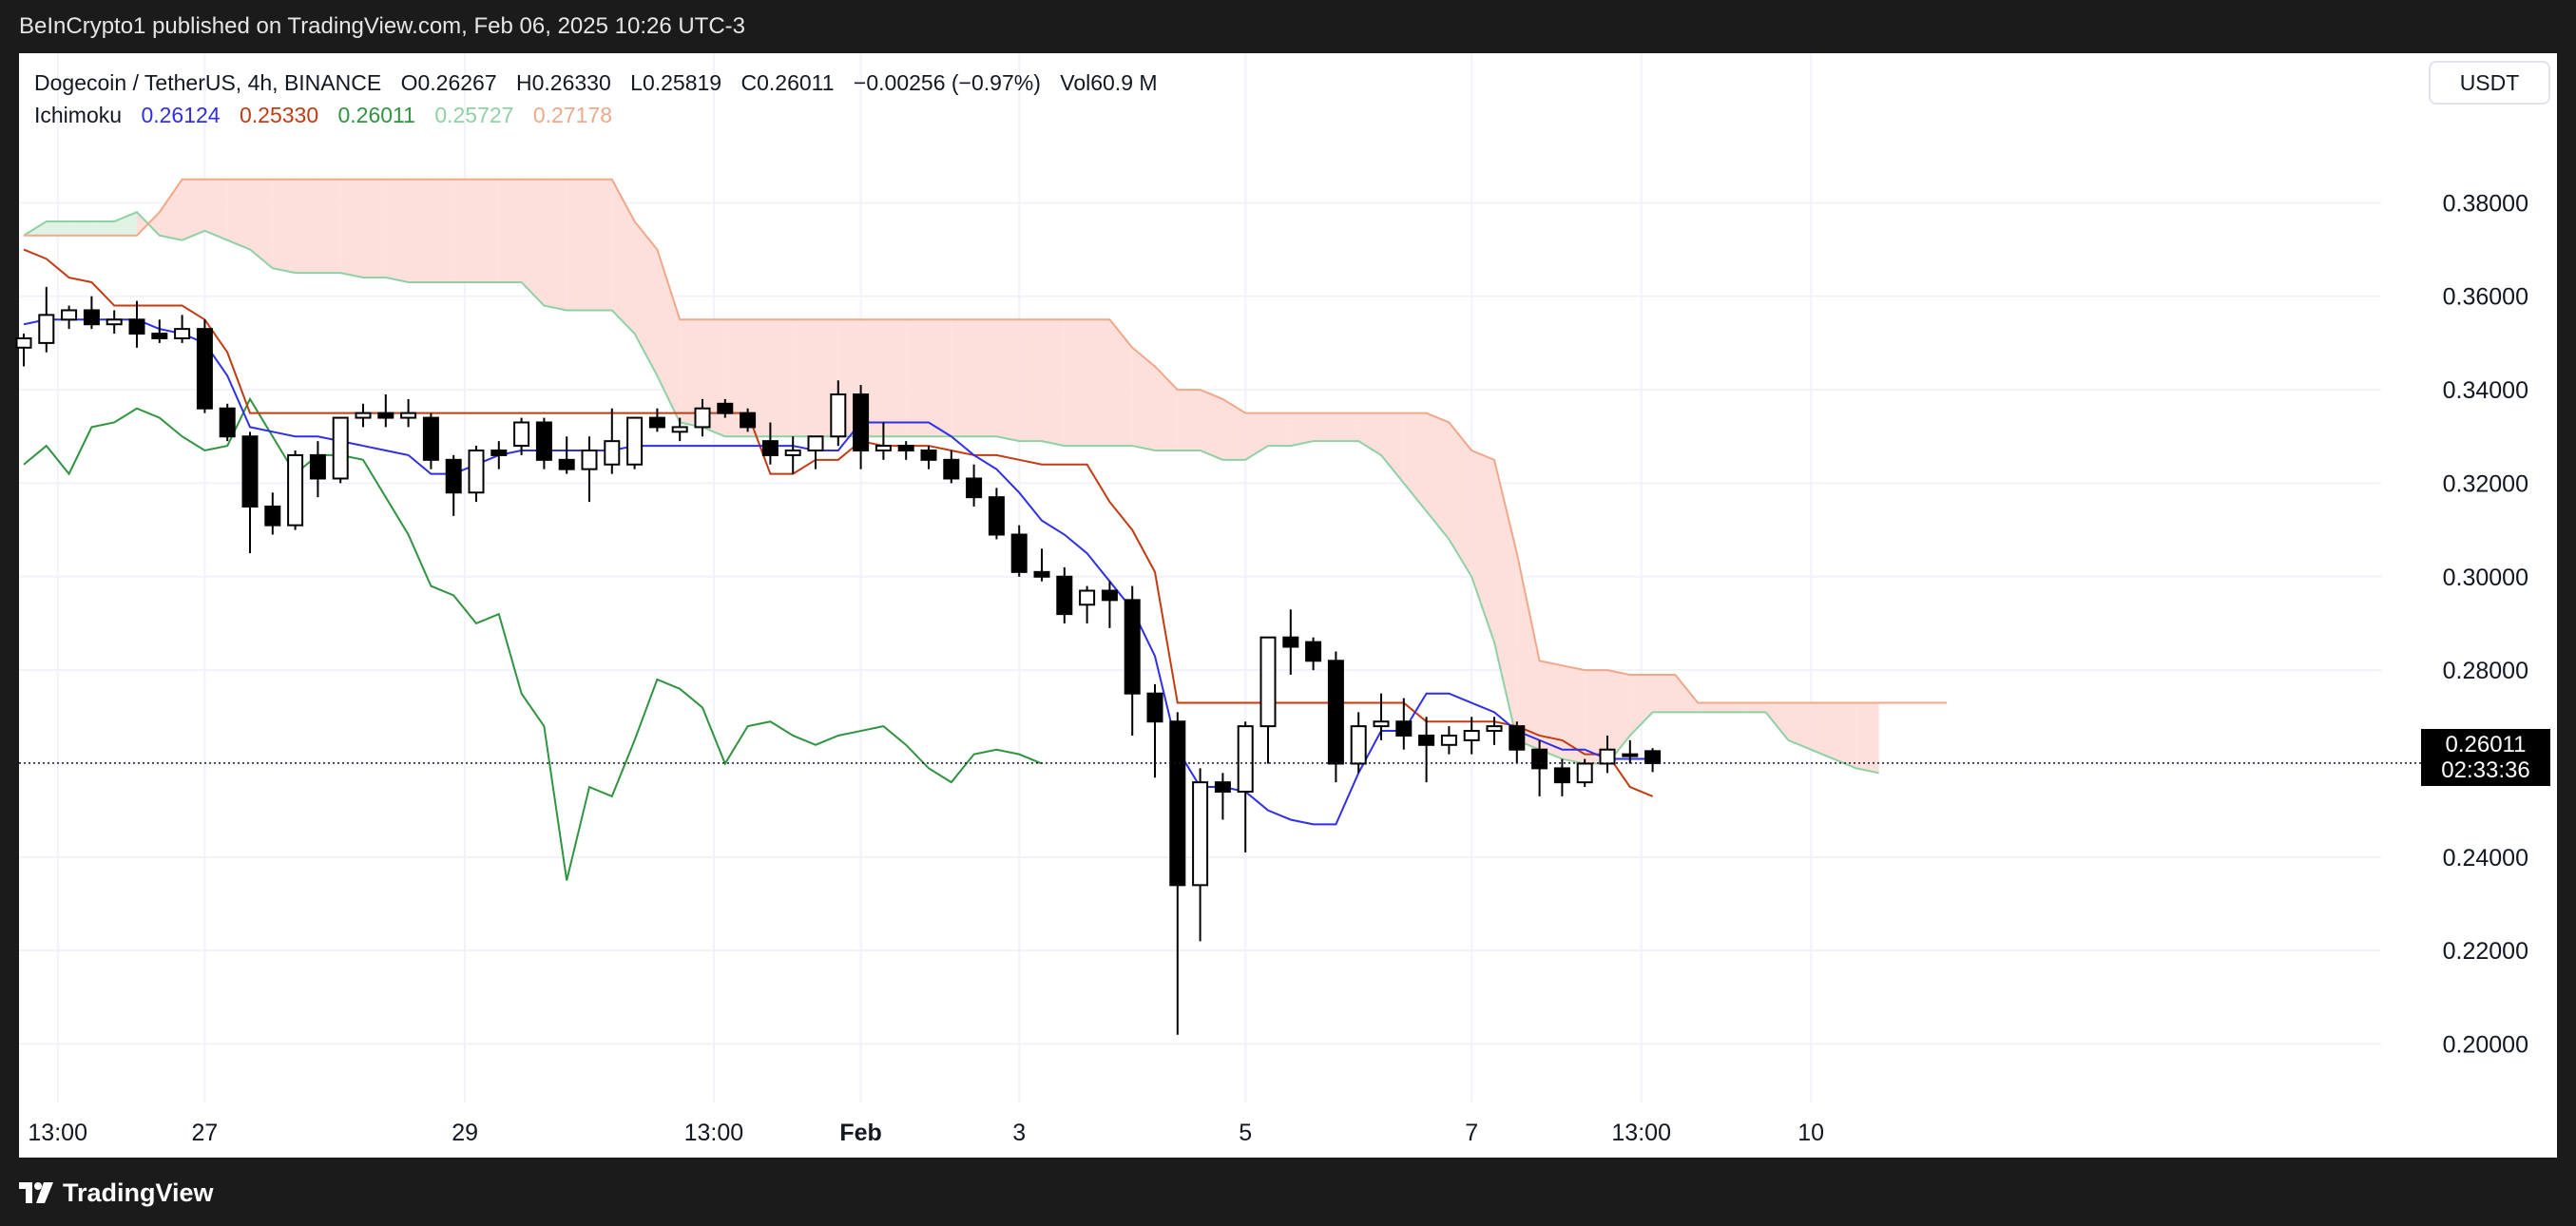 This screenshot has width=2576, height=1226. Describe the element at coordinates (2485, 671) in the screenshot. I see `y-tick-label: 0.28000` at that location.